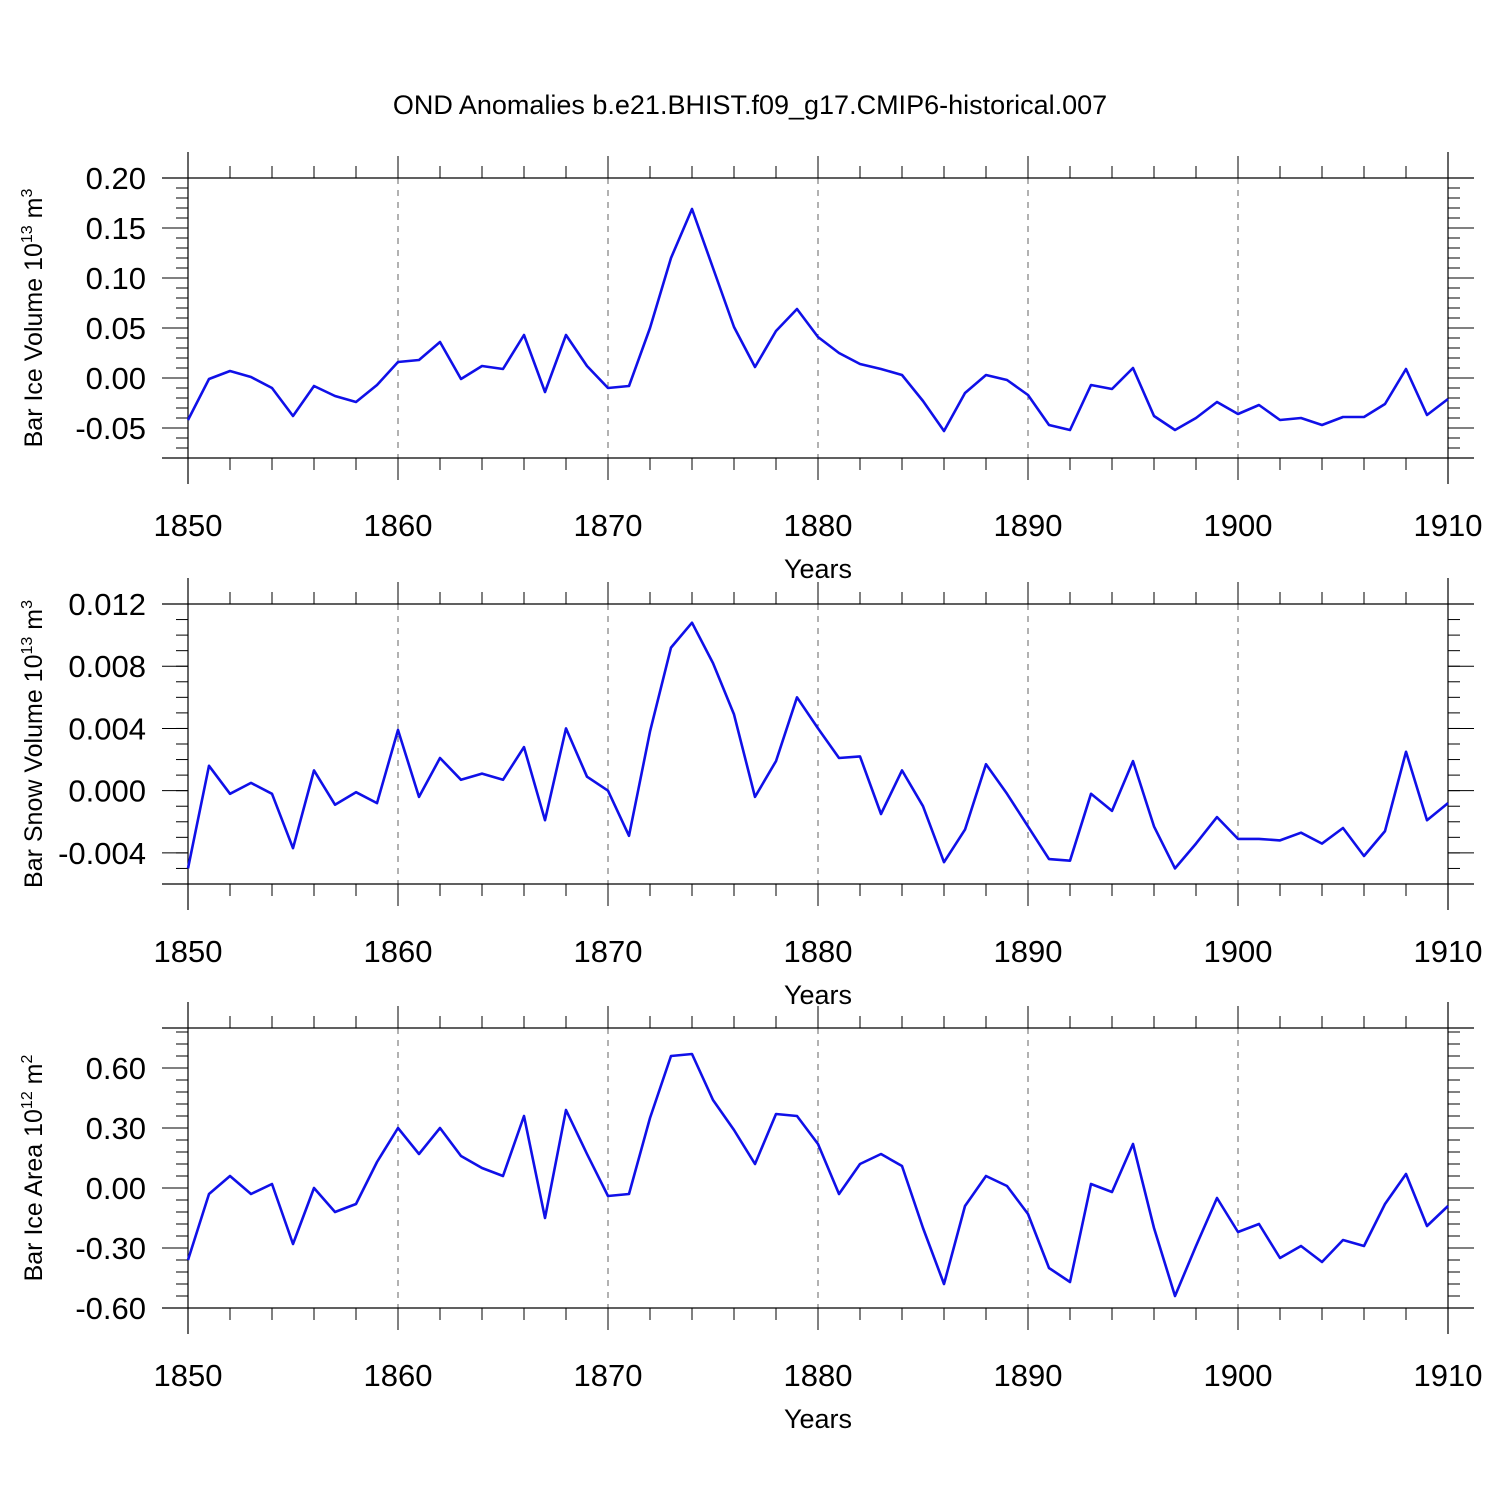  Describe the element at coordinates (107, 728) in the screenshot. I see `y-tick-label: 0.004` at that location.